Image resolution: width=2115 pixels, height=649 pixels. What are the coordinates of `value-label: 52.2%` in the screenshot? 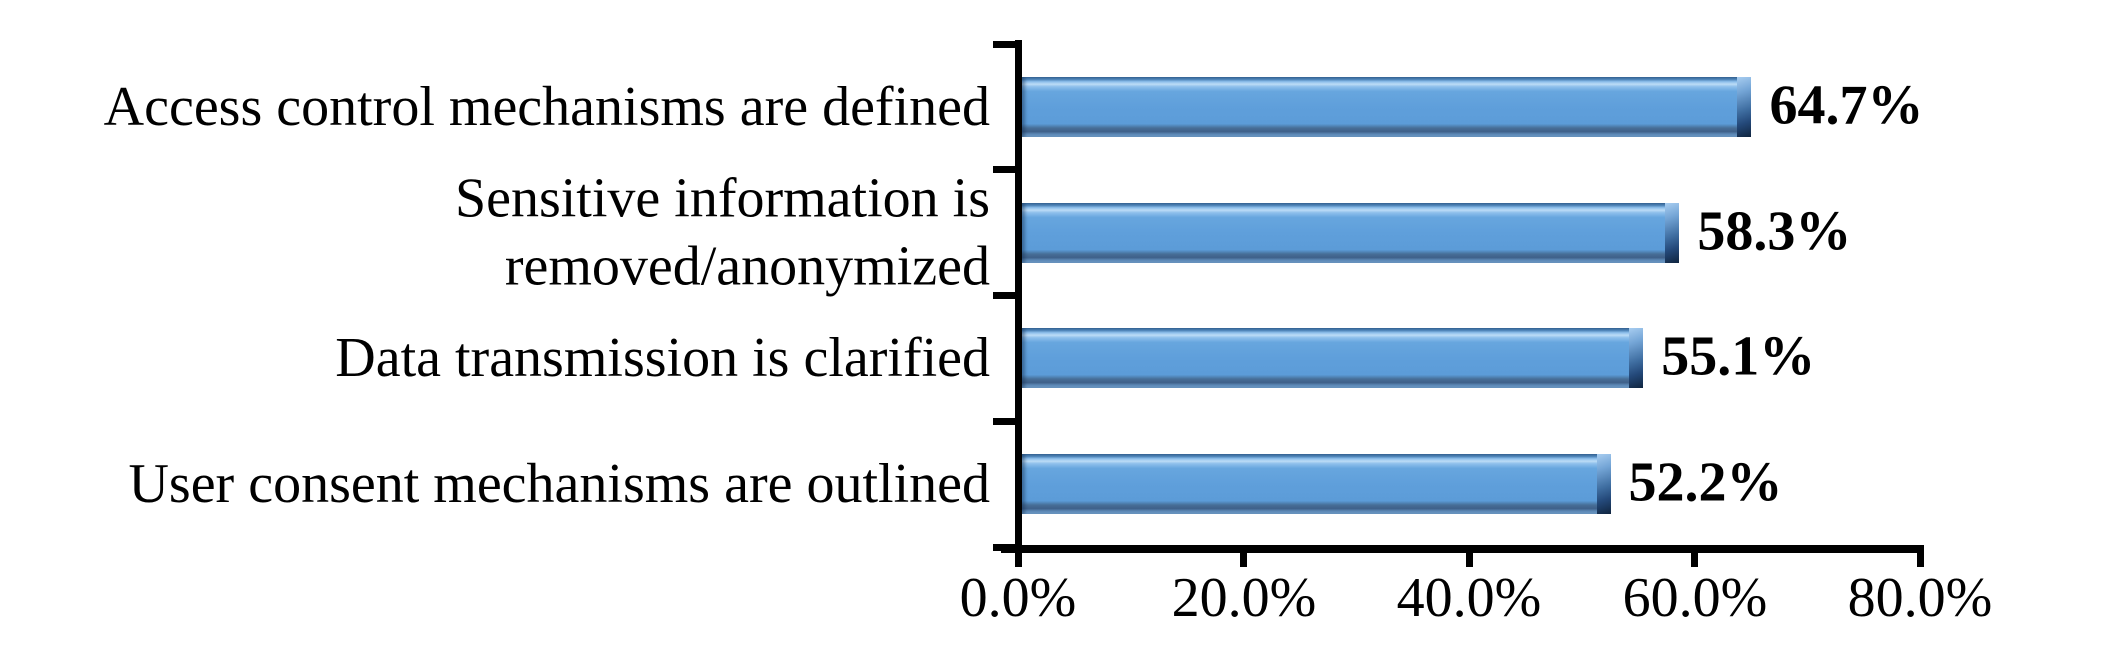 It's located at (1705, 482).